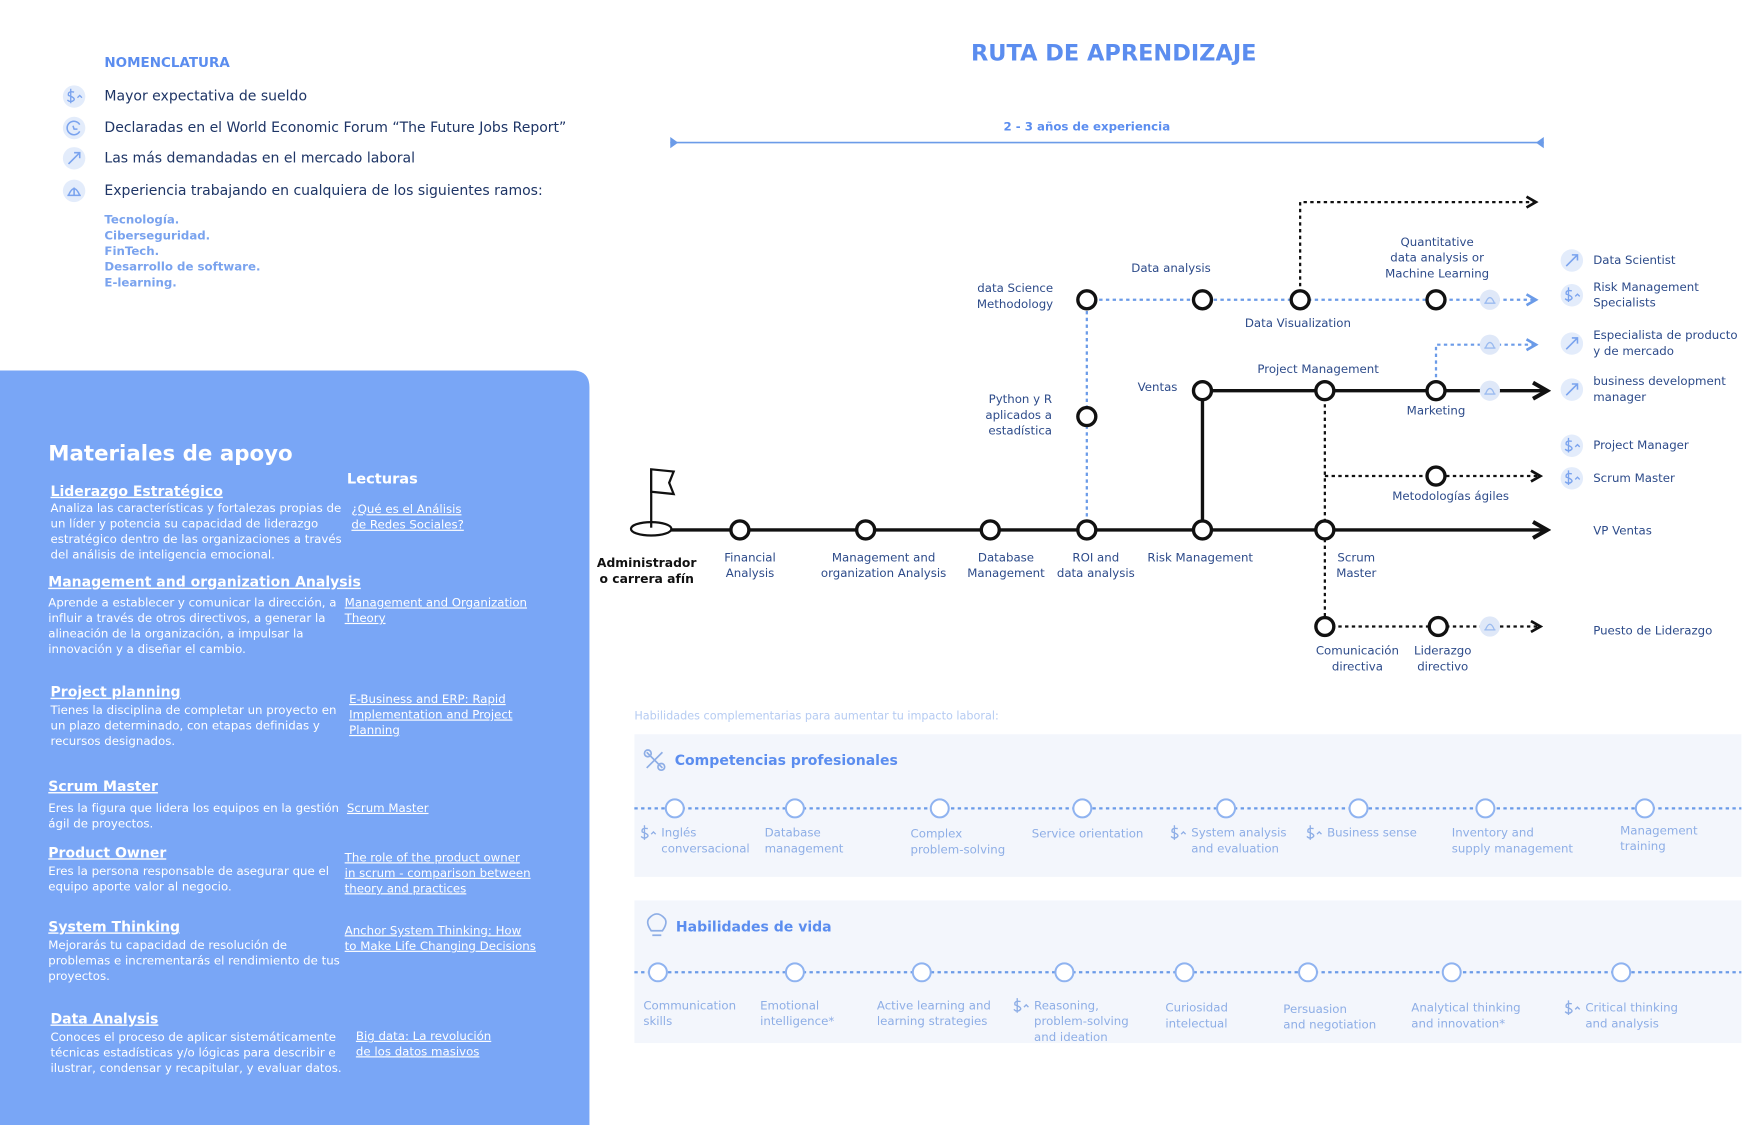 The height and width of the screenshot is (1125, 1760). Describe the element at coordinates (789, 1005) in the screenshot. I see `skill-label: Emotional` at that location.